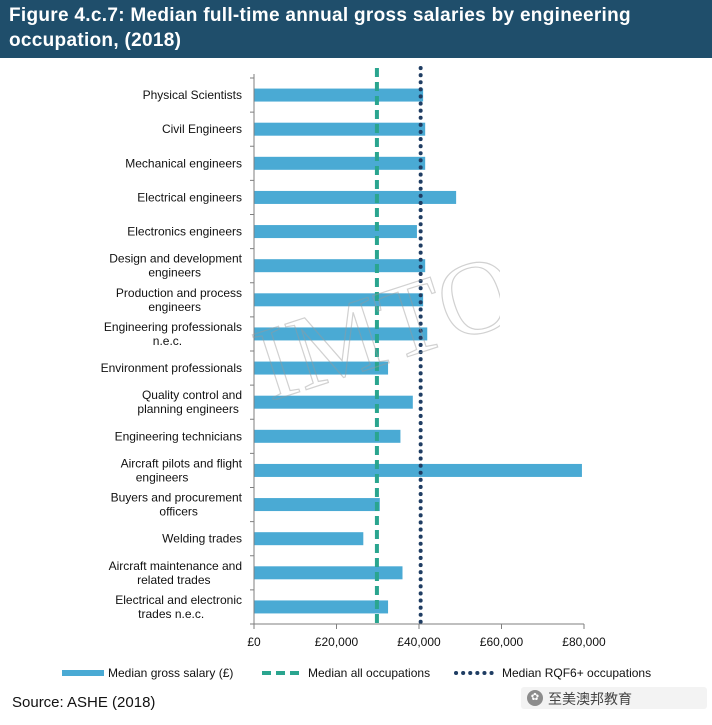 This screenshot has height=725, width=712. Describe the element at coordinates (178, 607) in the screenshot. I see `category-label-16: Electrical and electronic trades n.e.c.` at that location.